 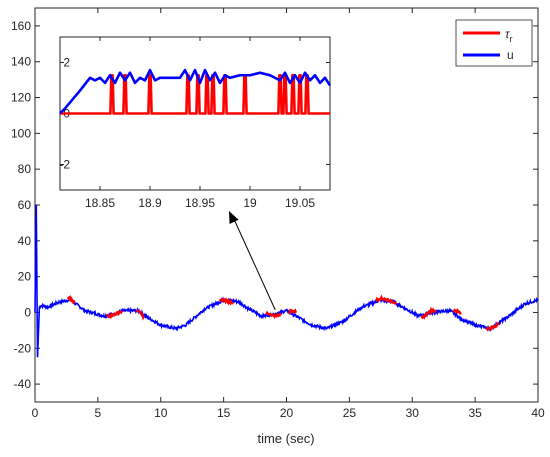 I want to click on main-x-tick-label: 40, so click(x=538, y=413).